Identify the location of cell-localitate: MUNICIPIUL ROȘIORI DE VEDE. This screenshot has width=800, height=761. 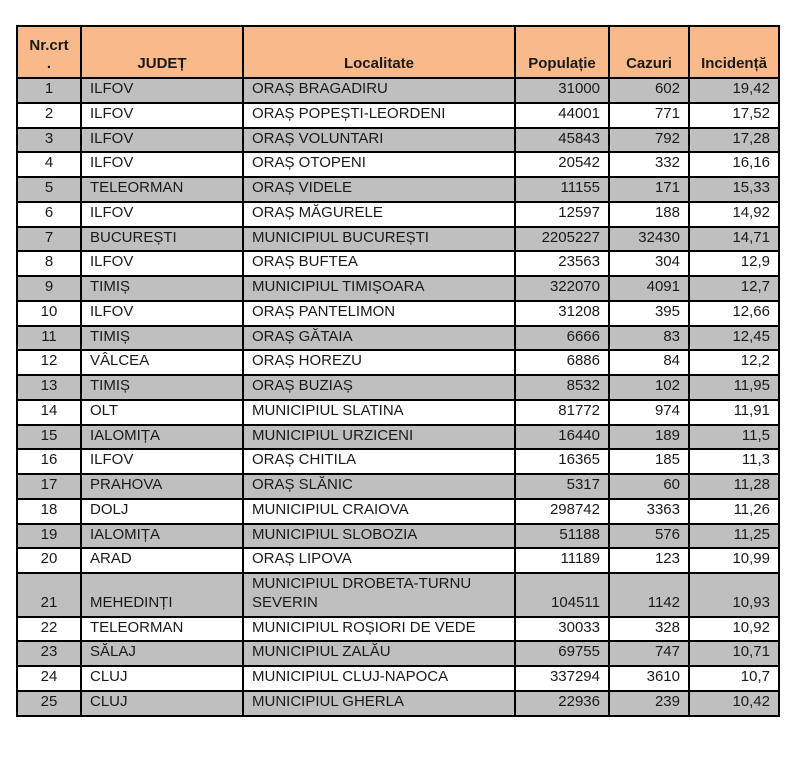
(379, 629).